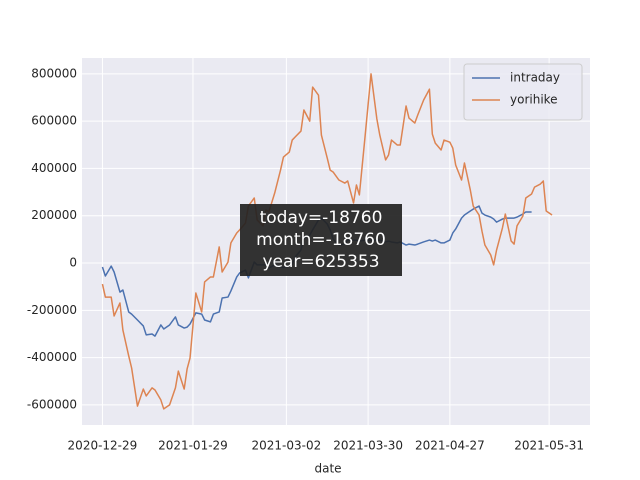 The width and height of the screenshot is (640, 480). What do you see at coordinates (54, 168) in the screenshot?
I see `y-tick-label: 400000` at bounding box center [54, 168].